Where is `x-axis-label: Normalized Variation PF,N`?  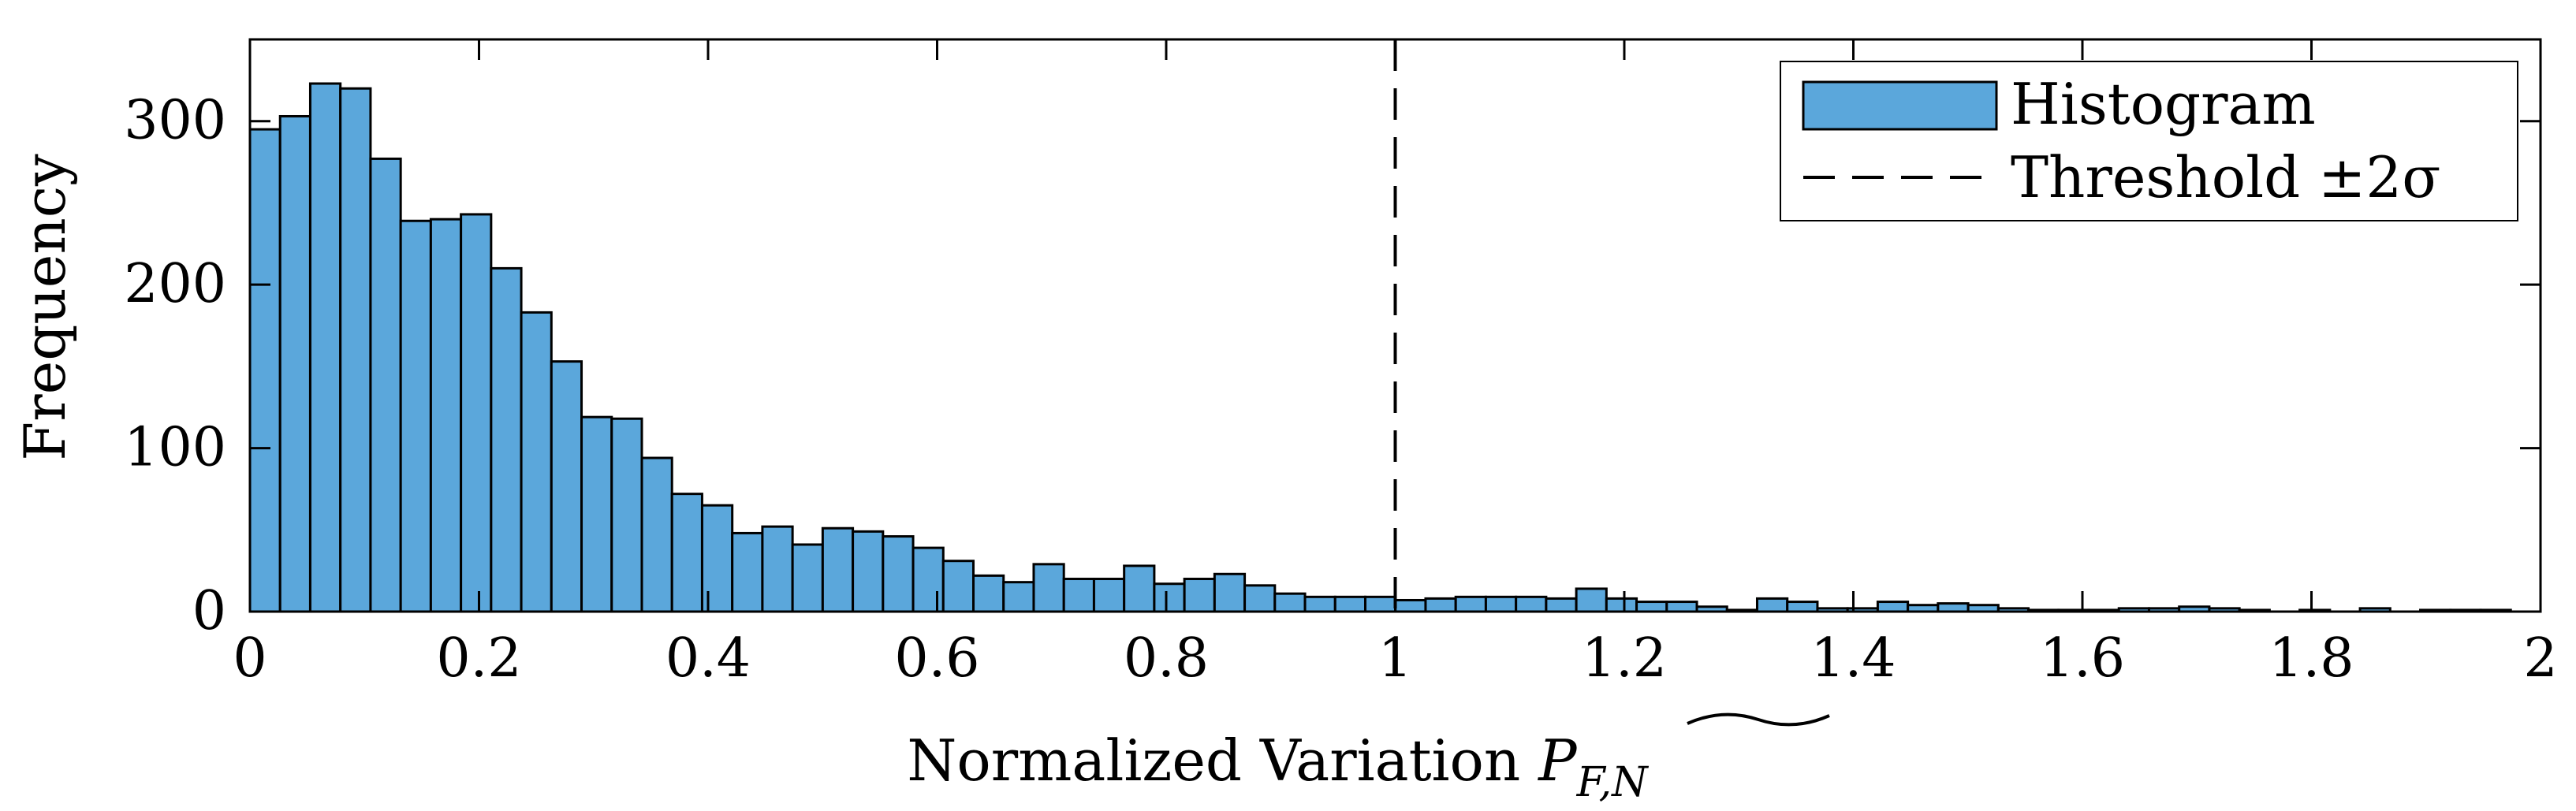
x-axis-label: Normalized Variation PF,N is located at coordinates (1278, 766).